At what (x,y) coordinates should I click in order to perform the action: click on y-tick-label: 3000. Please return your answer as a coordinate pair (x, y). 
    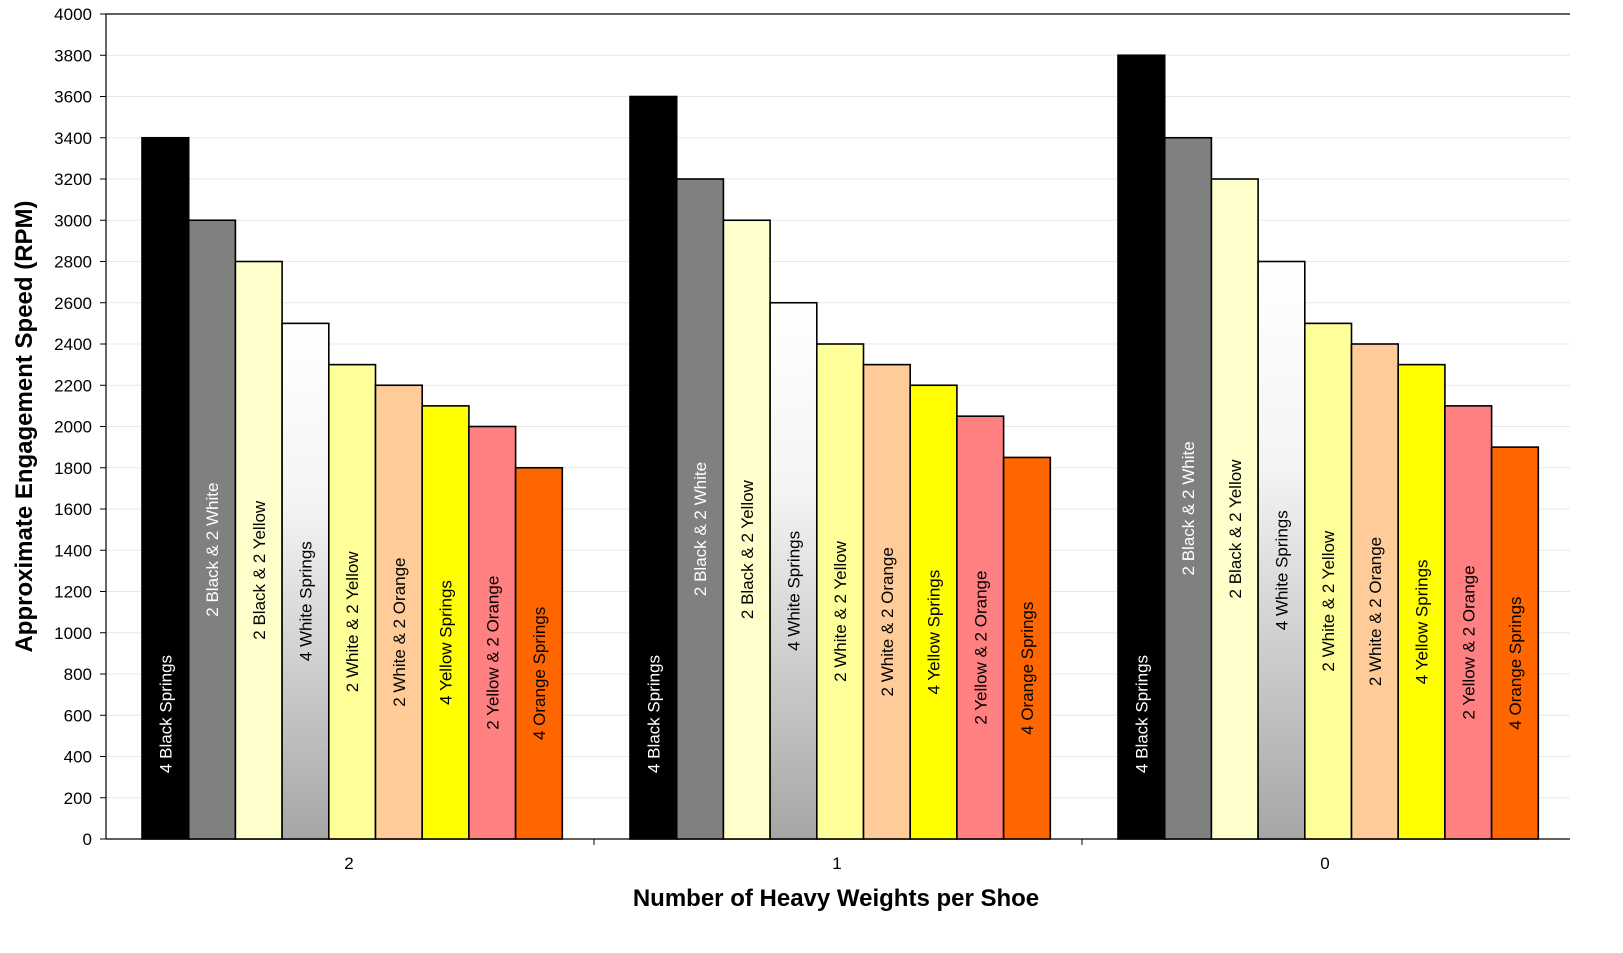
    Looking at the image, I should click on (73, 220).